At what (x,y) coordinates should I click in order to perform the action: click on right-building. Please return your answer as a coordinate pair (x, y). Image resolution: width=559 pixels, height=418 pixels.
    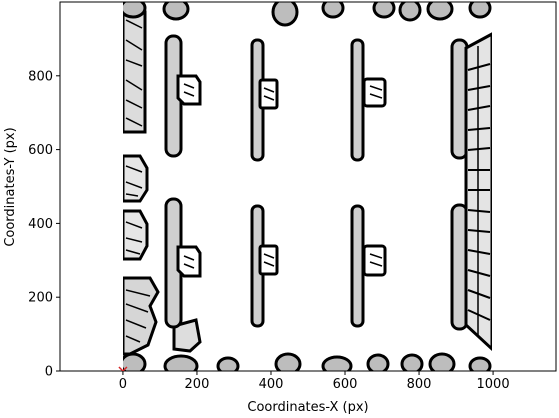
    Looking at the image, I should click on (478, 192).